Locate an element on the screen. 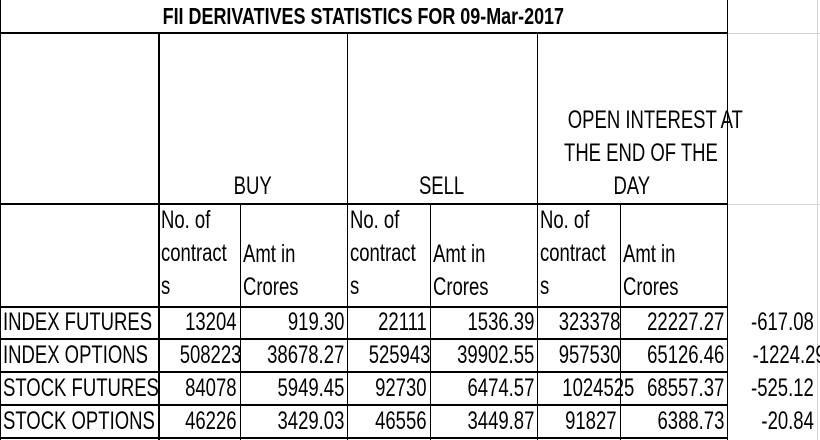 The image size is (820, 440). cell-value: 957530 is located at coordinates (589, 355).